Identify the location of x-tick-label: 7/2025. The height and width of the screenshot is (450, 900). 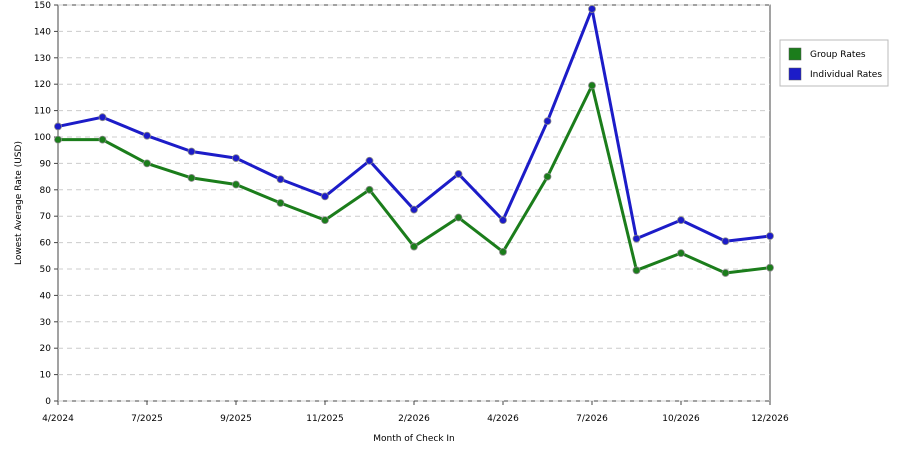
(147, 419).